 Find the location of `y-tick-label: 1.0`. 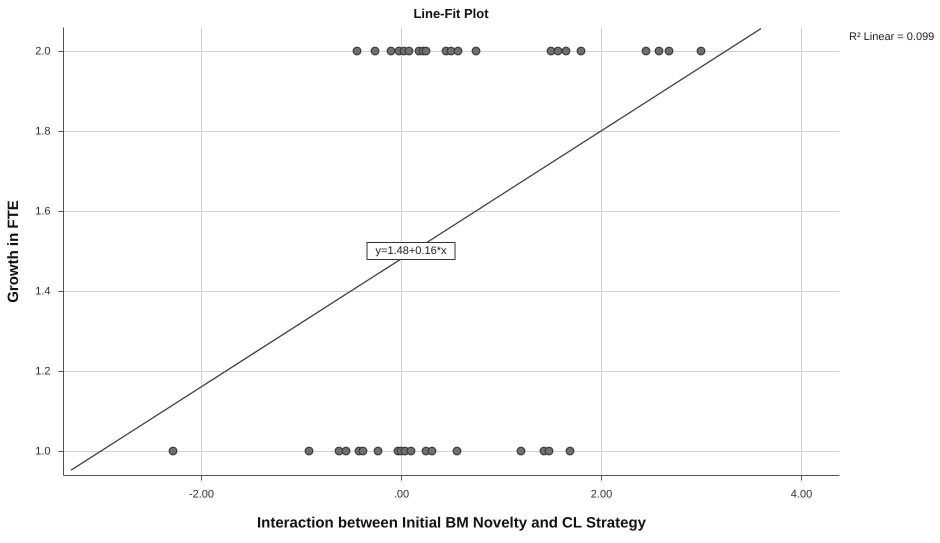

y-tick-label: 1.0 is located at coordinates (42, 452).